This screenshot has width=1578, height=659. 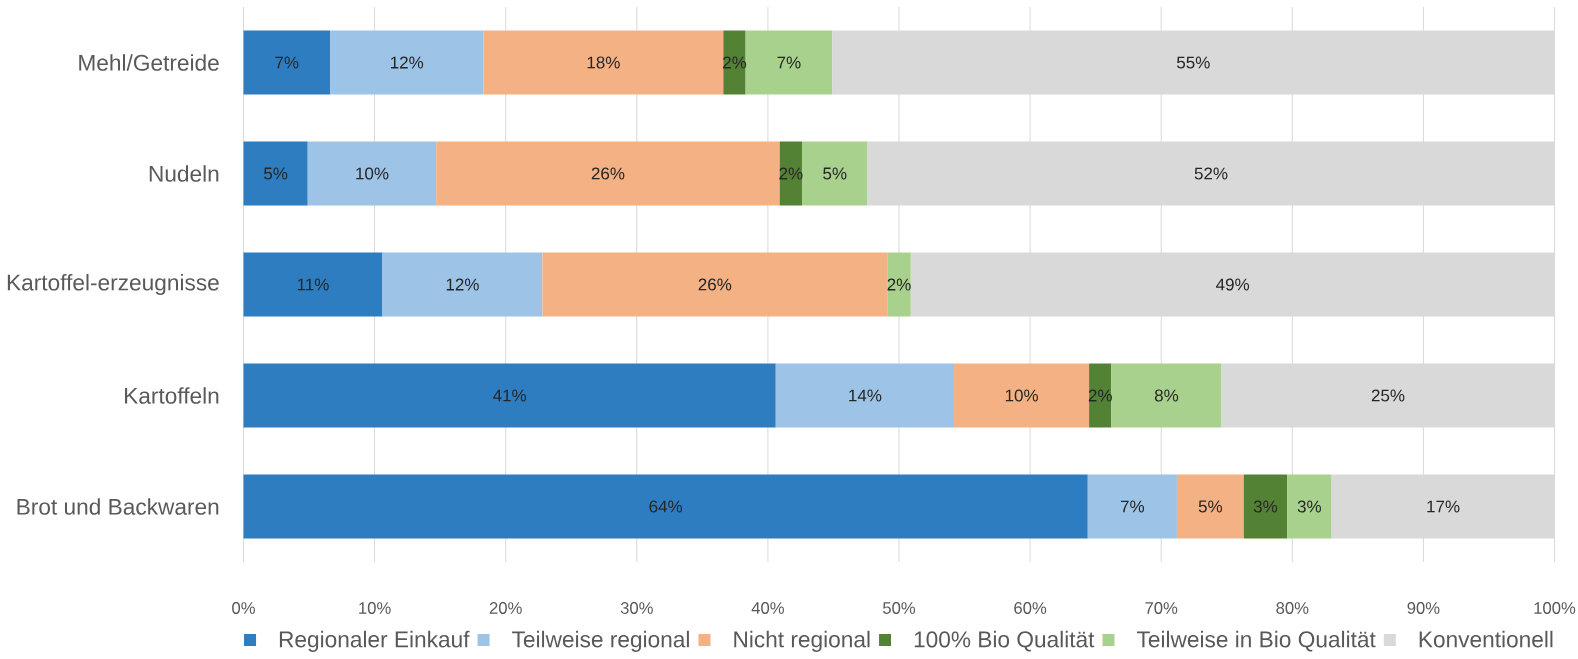 I want to click on x-tick-label: 60%, so click(x=1030, y=608).